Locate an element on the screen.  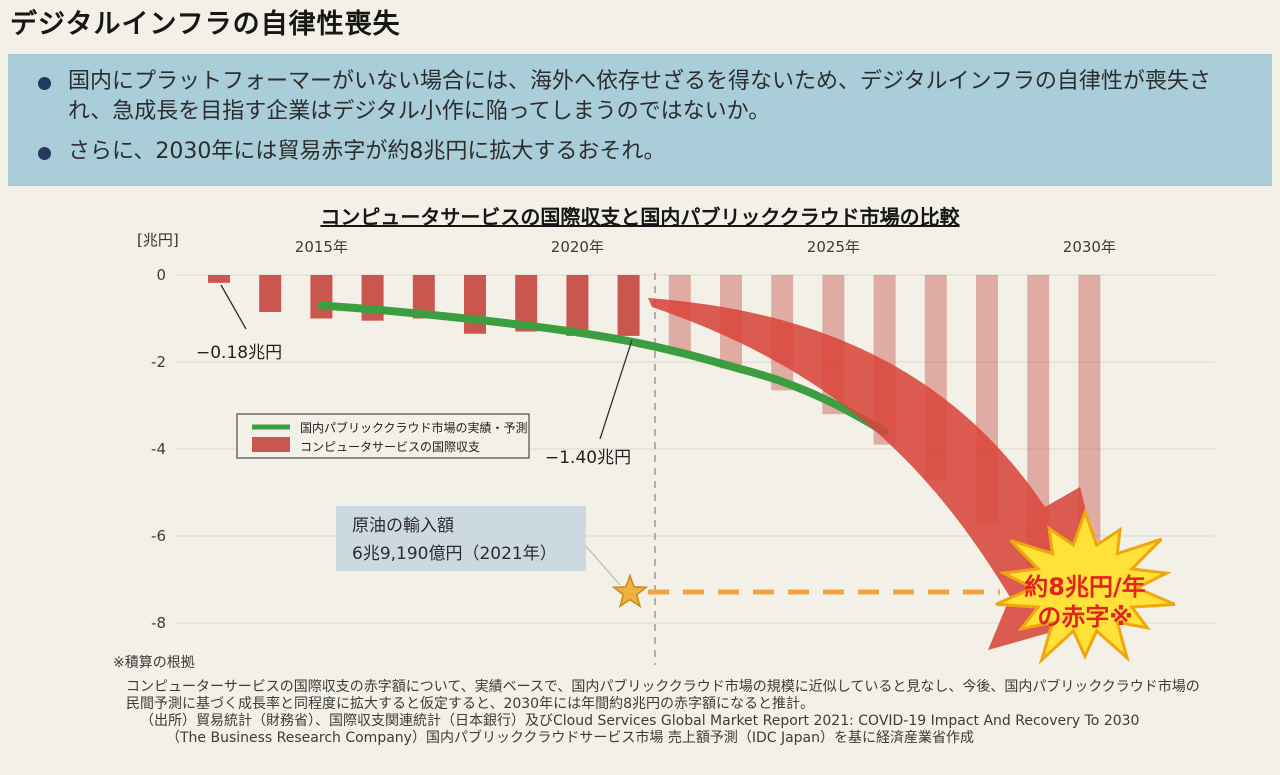
oil-import-box: 原油の輸入額 6兆9,190億円（2021年） is located at coordinates (478, 546).